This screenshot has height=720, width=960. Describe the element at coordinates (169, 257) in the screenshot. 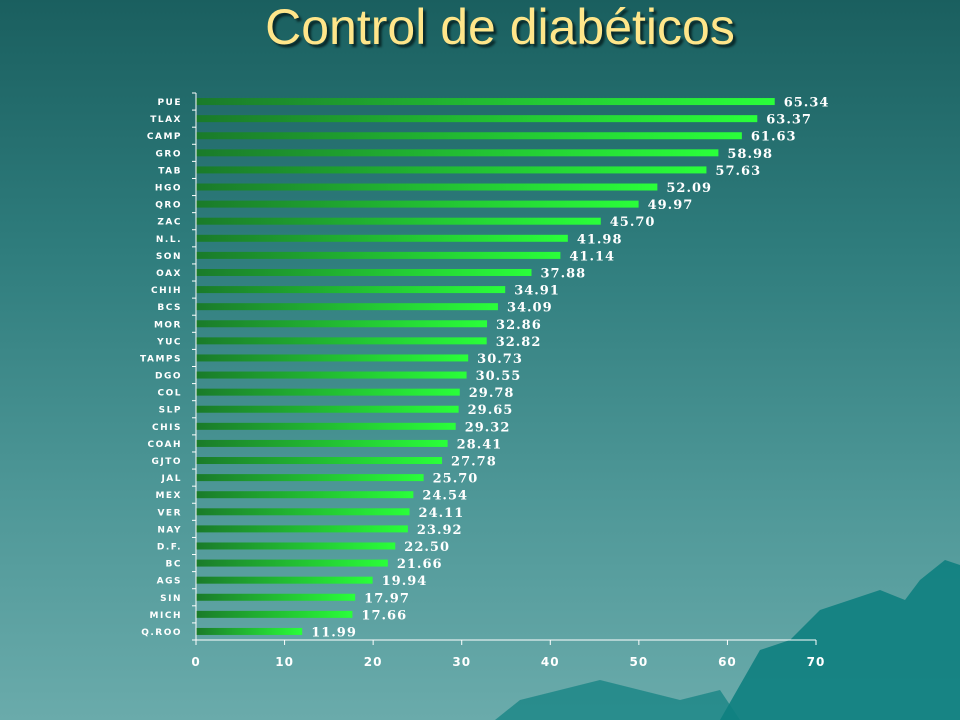

I see `category-label: SON` at that location.